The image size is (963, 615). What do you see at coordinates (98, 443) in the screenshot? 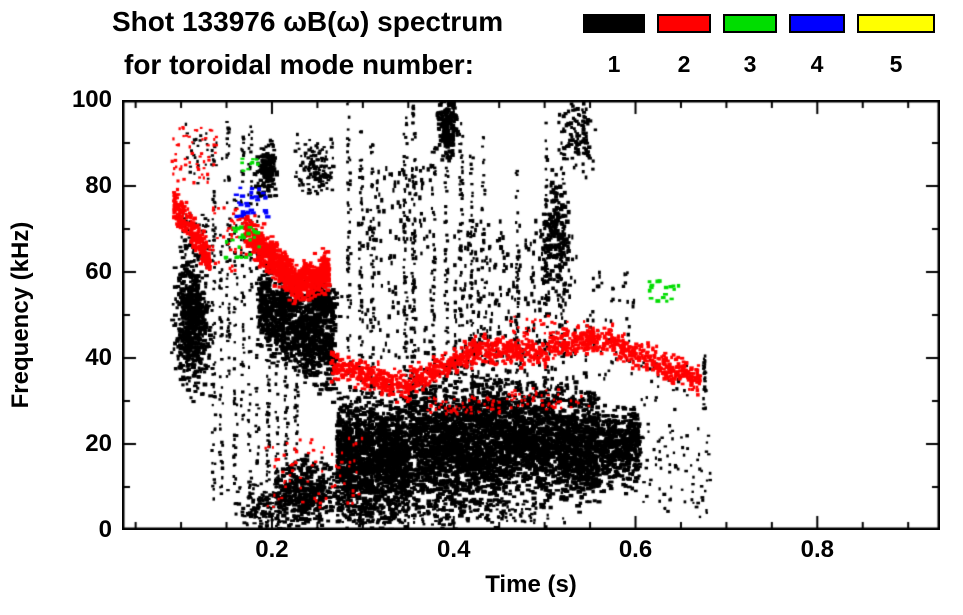
I see `y-tick-label-20: 20` at bounding box center [98, 443].